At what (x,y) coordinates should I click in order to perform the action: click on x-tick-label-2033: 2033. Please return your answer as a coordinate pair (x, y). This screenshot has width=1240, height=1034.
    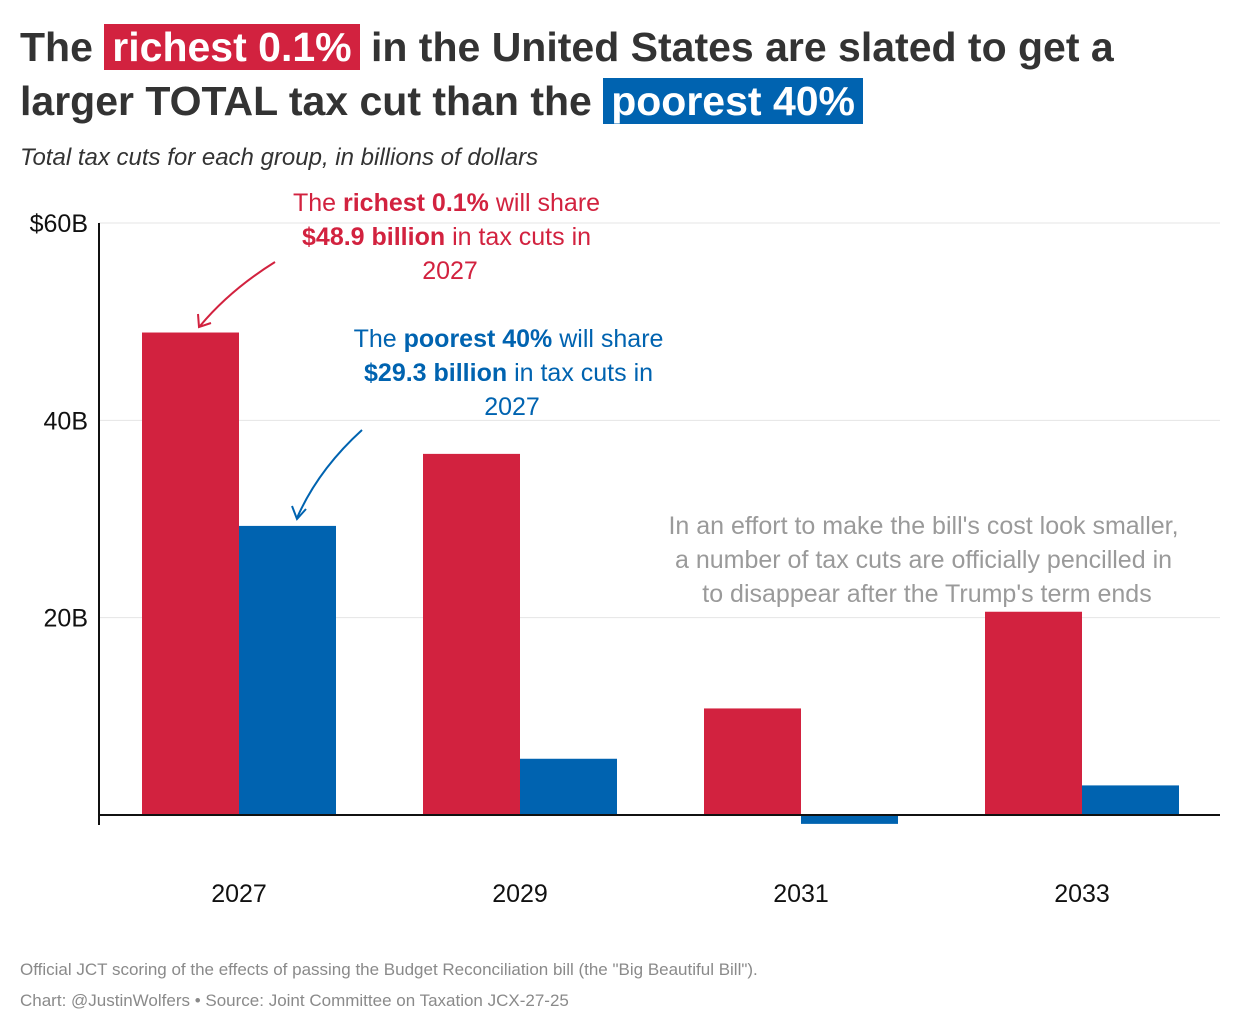
    Looking at the image, I should click on (1082, 894).